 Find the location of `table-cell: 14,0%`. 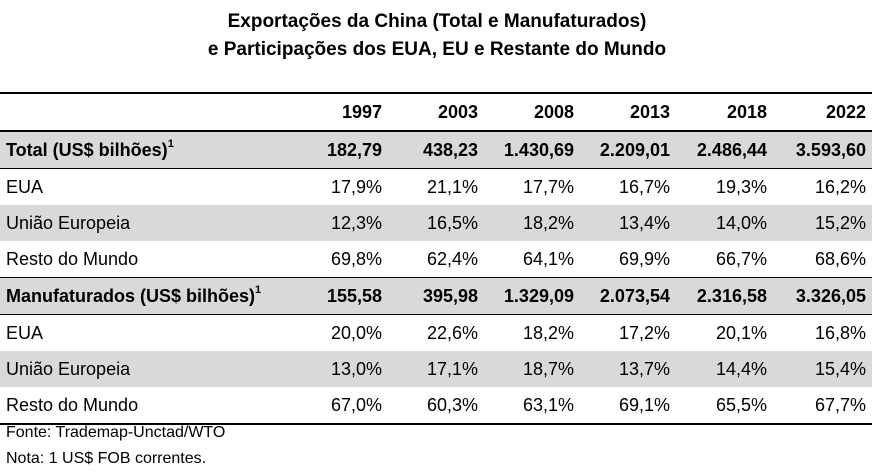

table-cell: 14,0% is located at coordinates (724, 223).